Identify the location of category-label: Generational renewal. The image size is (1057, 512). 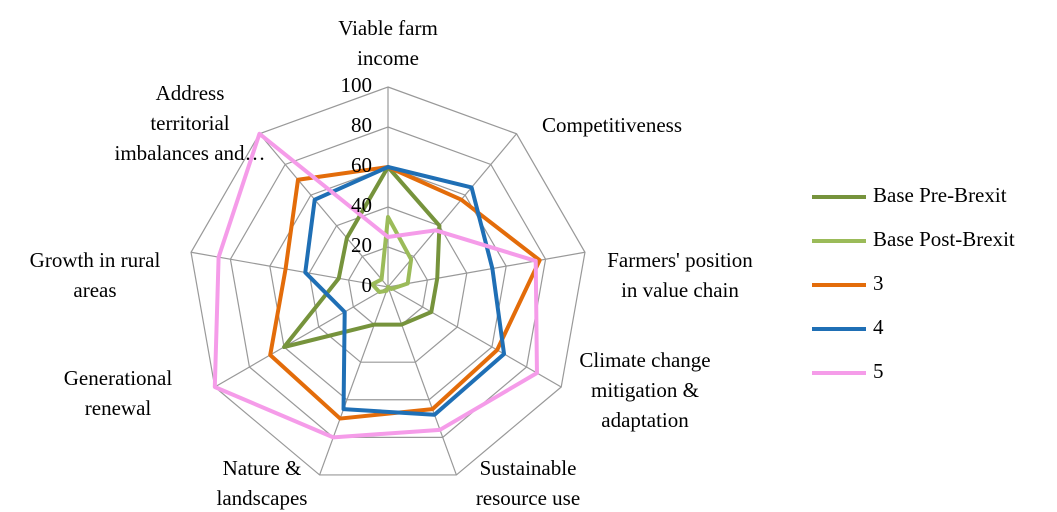
(118, 393).